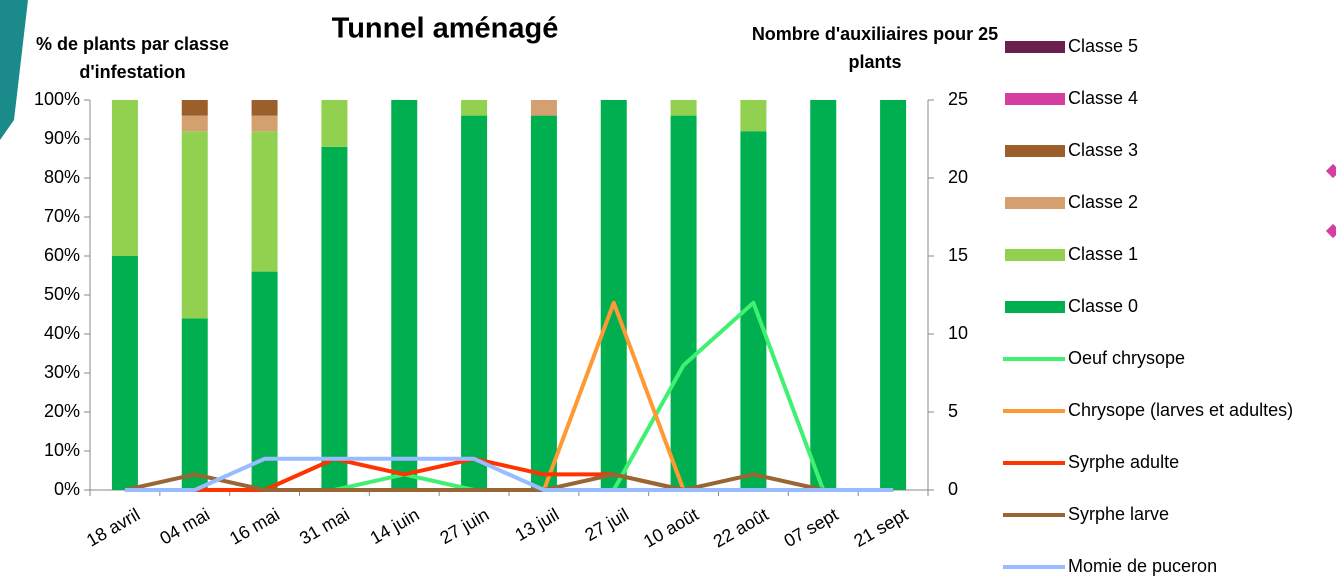 The height and width of the screenshot is (581, 1336). I want to click on x-tick-label: 07 sept, so click(810, 527).